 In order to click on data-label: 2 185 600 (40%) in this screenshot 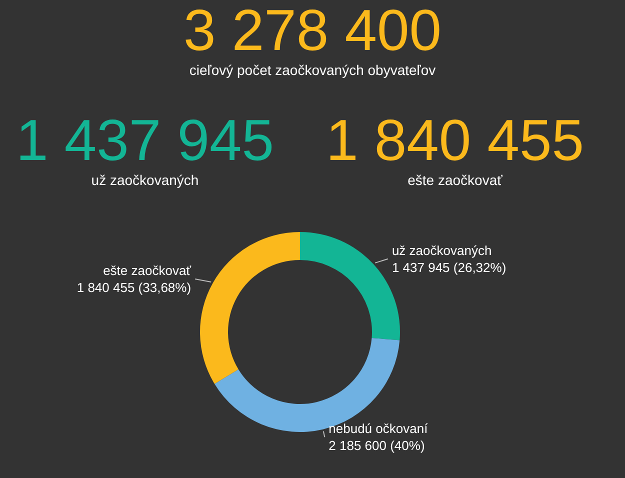, I will do `click(376, 446)`.